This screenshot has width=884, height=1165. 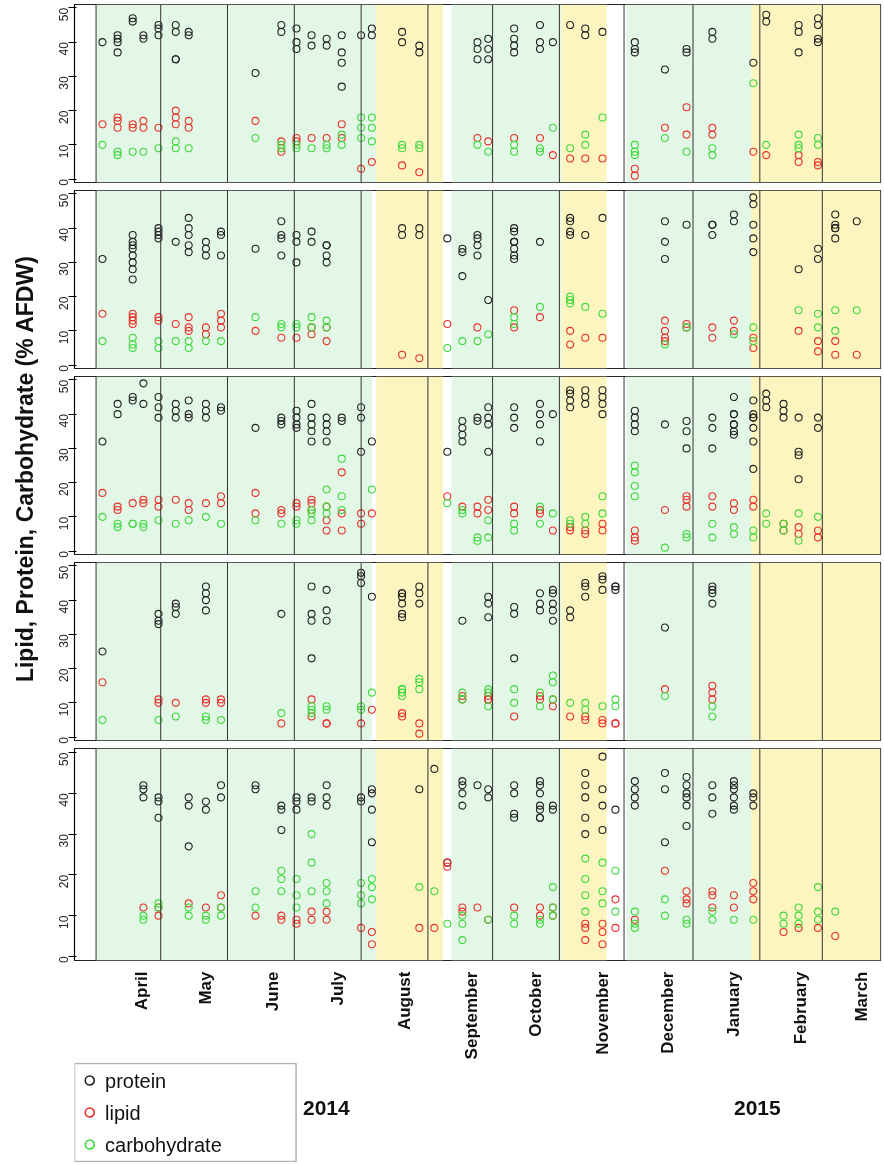 What do you see at coordinates (758, 1107) in the screenshot?
I see `text: 2015` at bounding box center [758, 1107].